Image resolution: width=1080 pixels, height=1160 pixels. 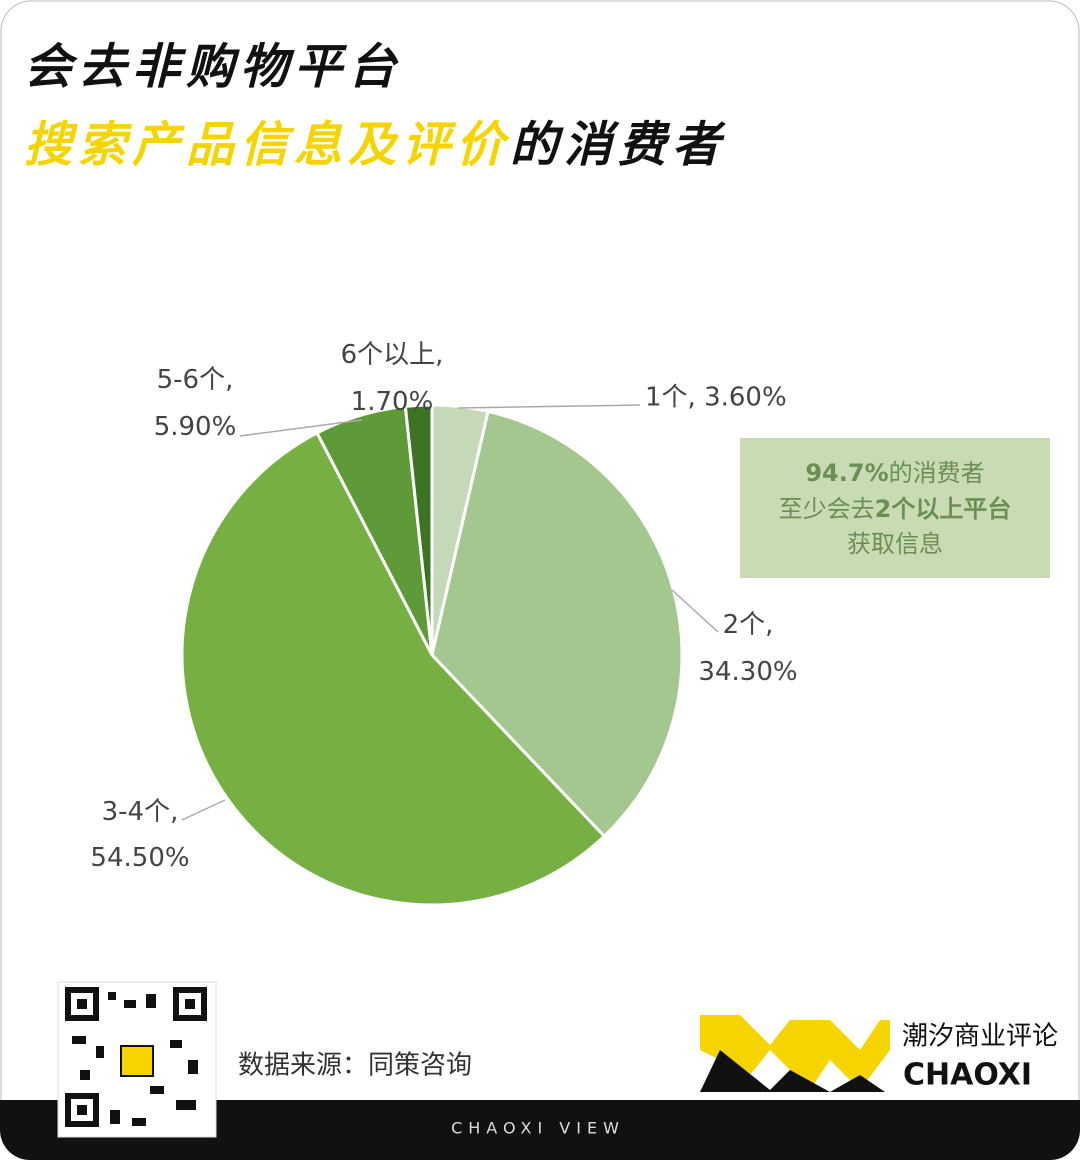 What do you see at coordinates (716, 398) in the screenshot?
I see `data-label: 1个, 3.60%` at bounding box center [716, 398].